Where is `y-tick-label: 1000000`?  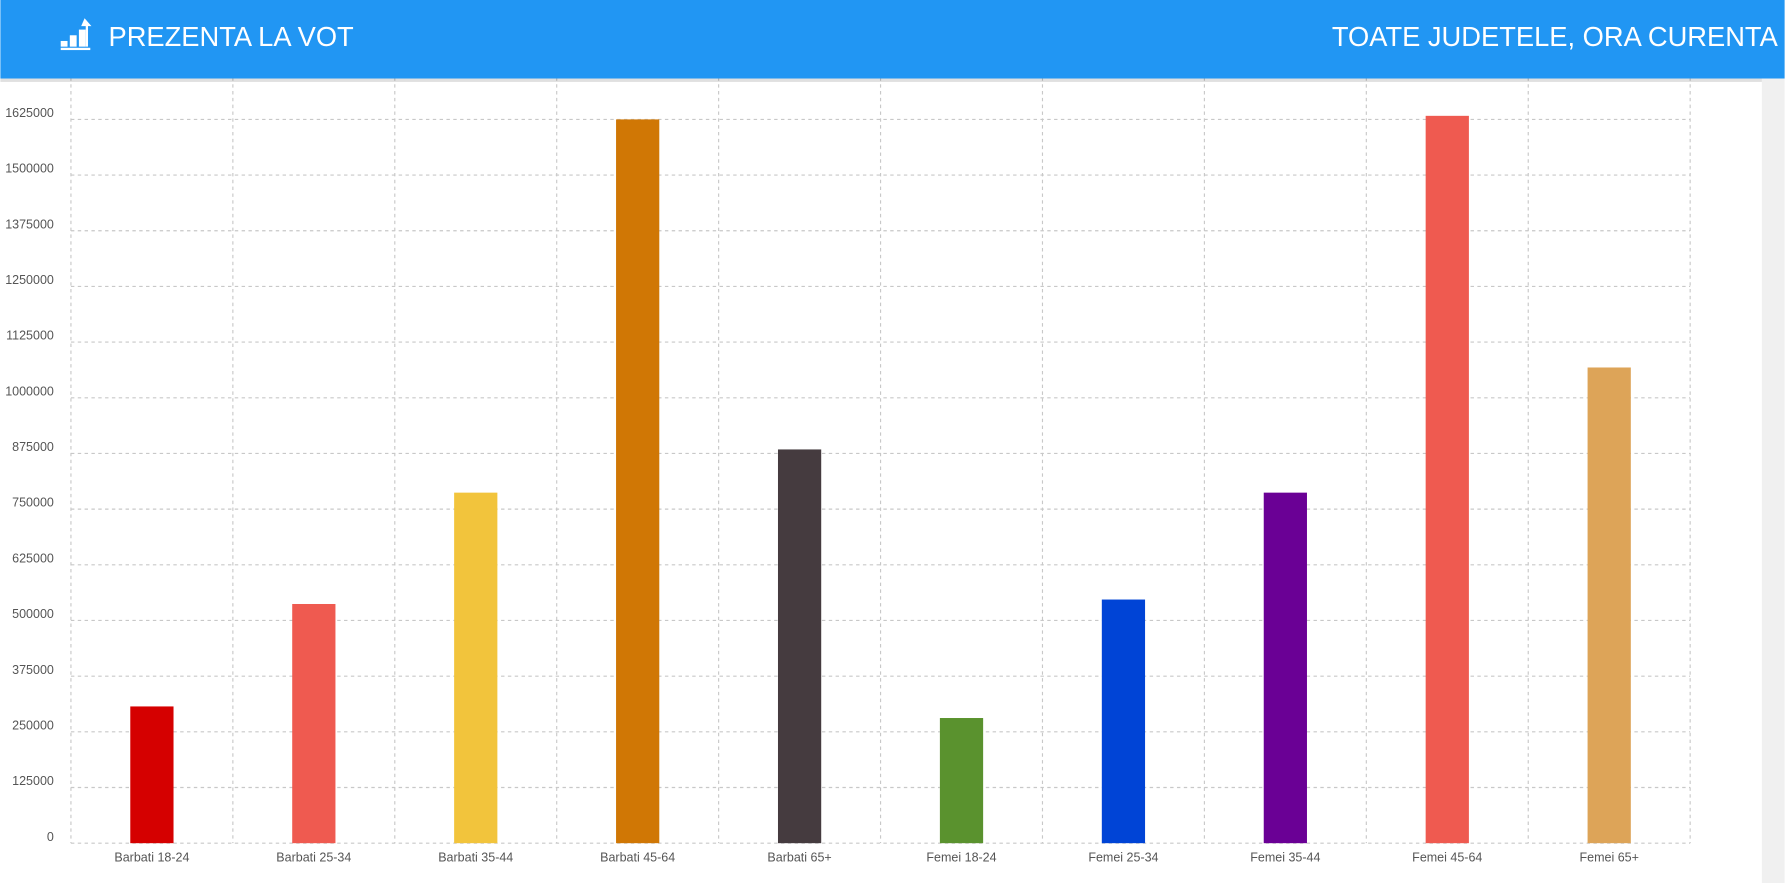
y-tick-label: 1000000 is located at coordinates (29, 391).